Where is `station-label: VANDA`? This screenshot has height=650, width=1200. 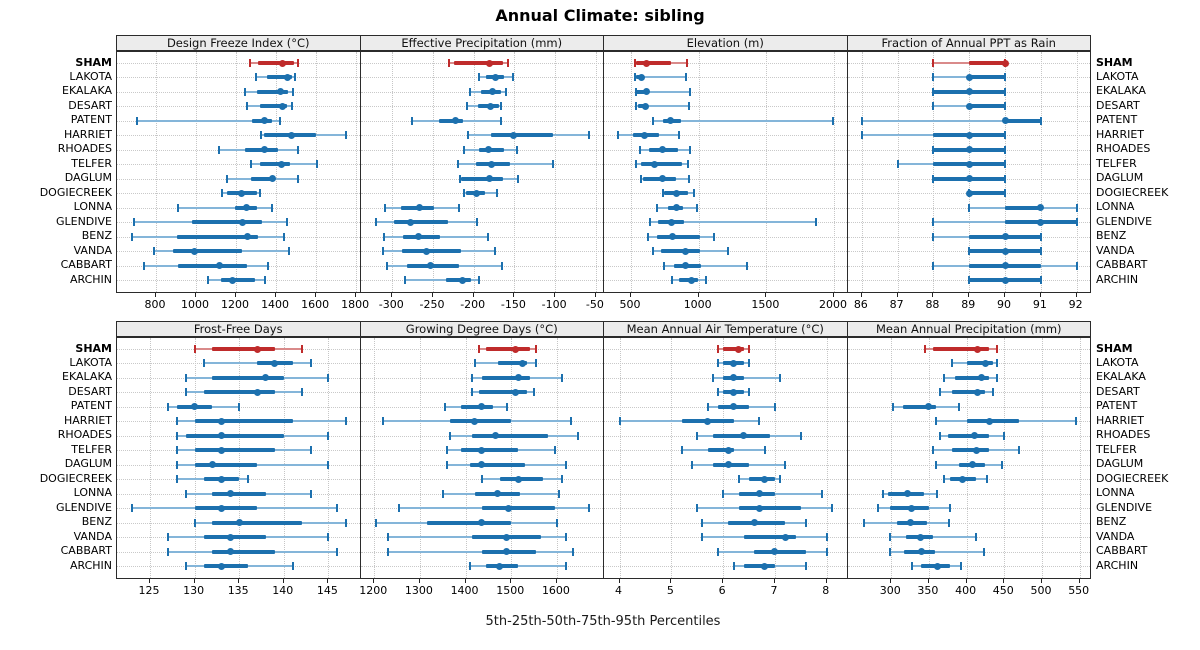
station-label: VANDA is located at coordinates (92, 250).